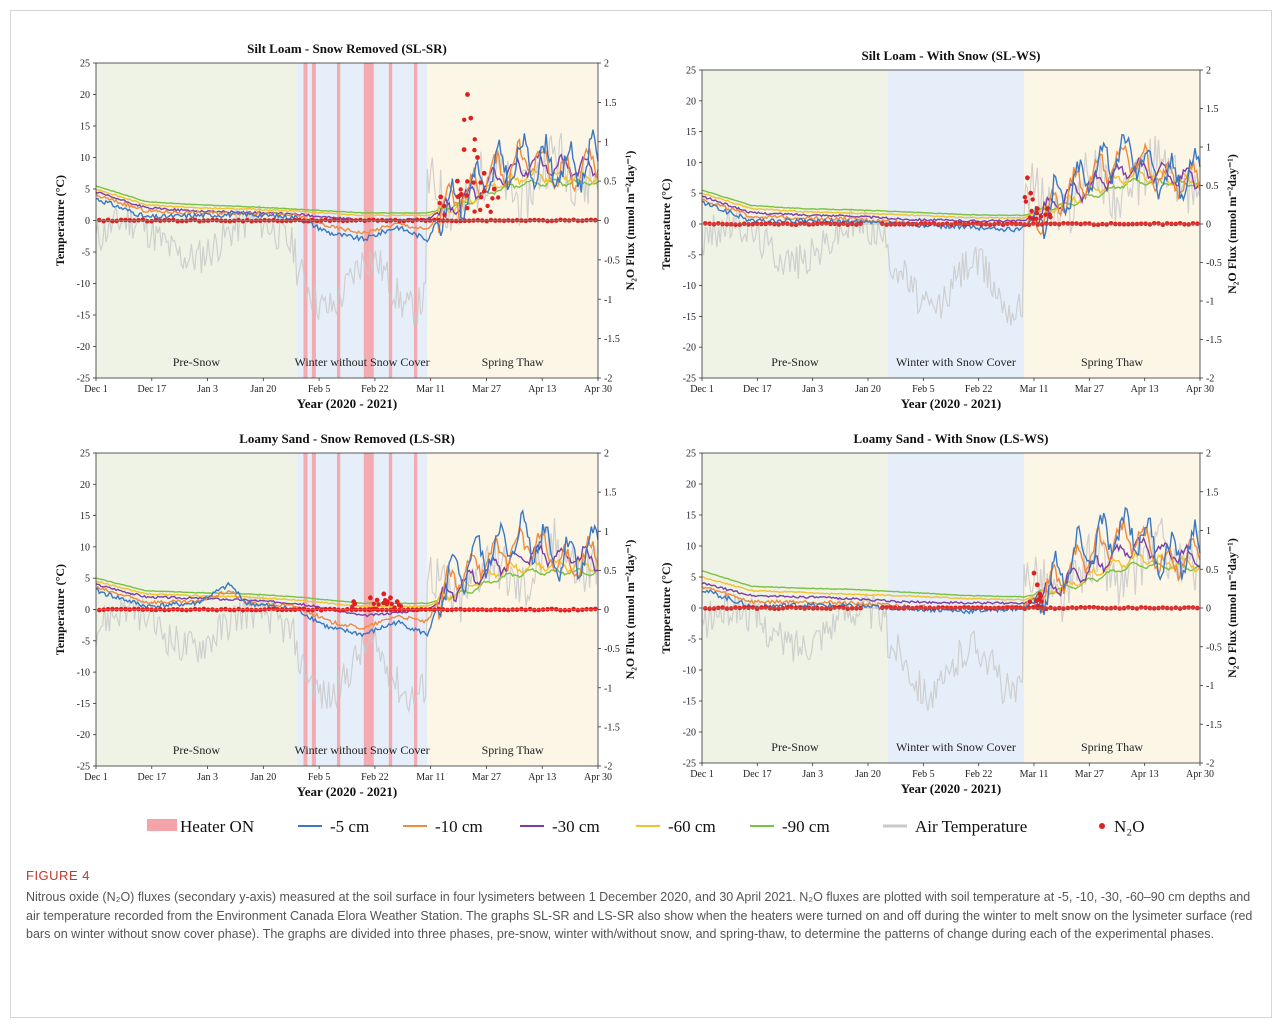 This screenshot has width=1282, height=1027. Describe the element at coordinates (319, 389) in the screenshot. I see `x-tick-label: Feb 5` at that location.